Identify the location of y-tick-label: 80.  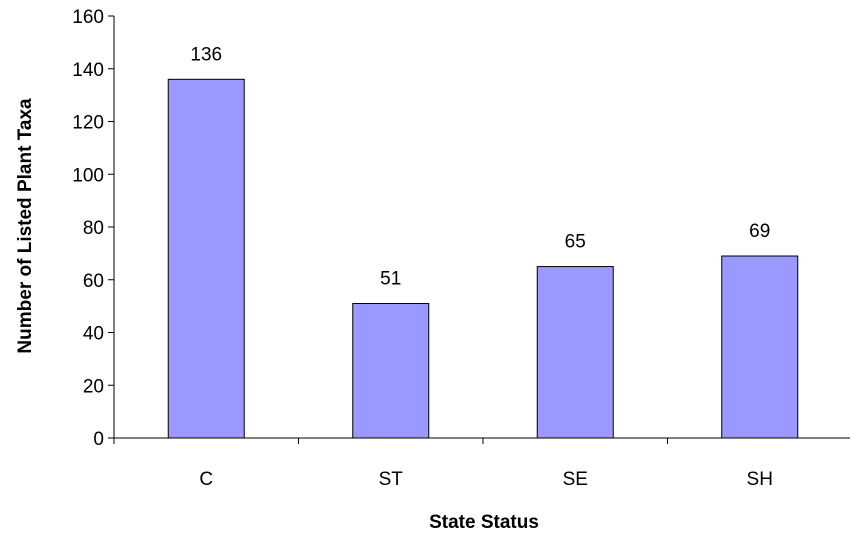
(93, 228).